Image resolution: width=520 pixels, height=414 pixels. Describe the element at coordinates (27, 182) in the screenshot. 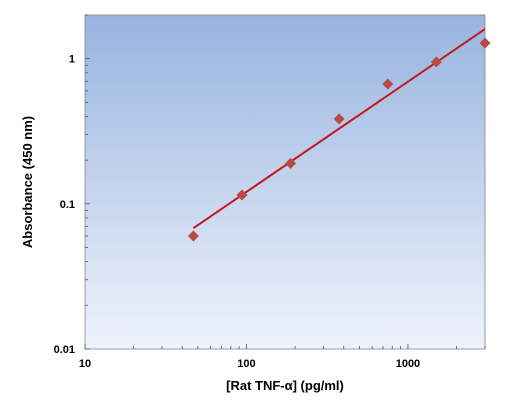

I see `y-axis-label: Absorbance (450 nm)` at that location.